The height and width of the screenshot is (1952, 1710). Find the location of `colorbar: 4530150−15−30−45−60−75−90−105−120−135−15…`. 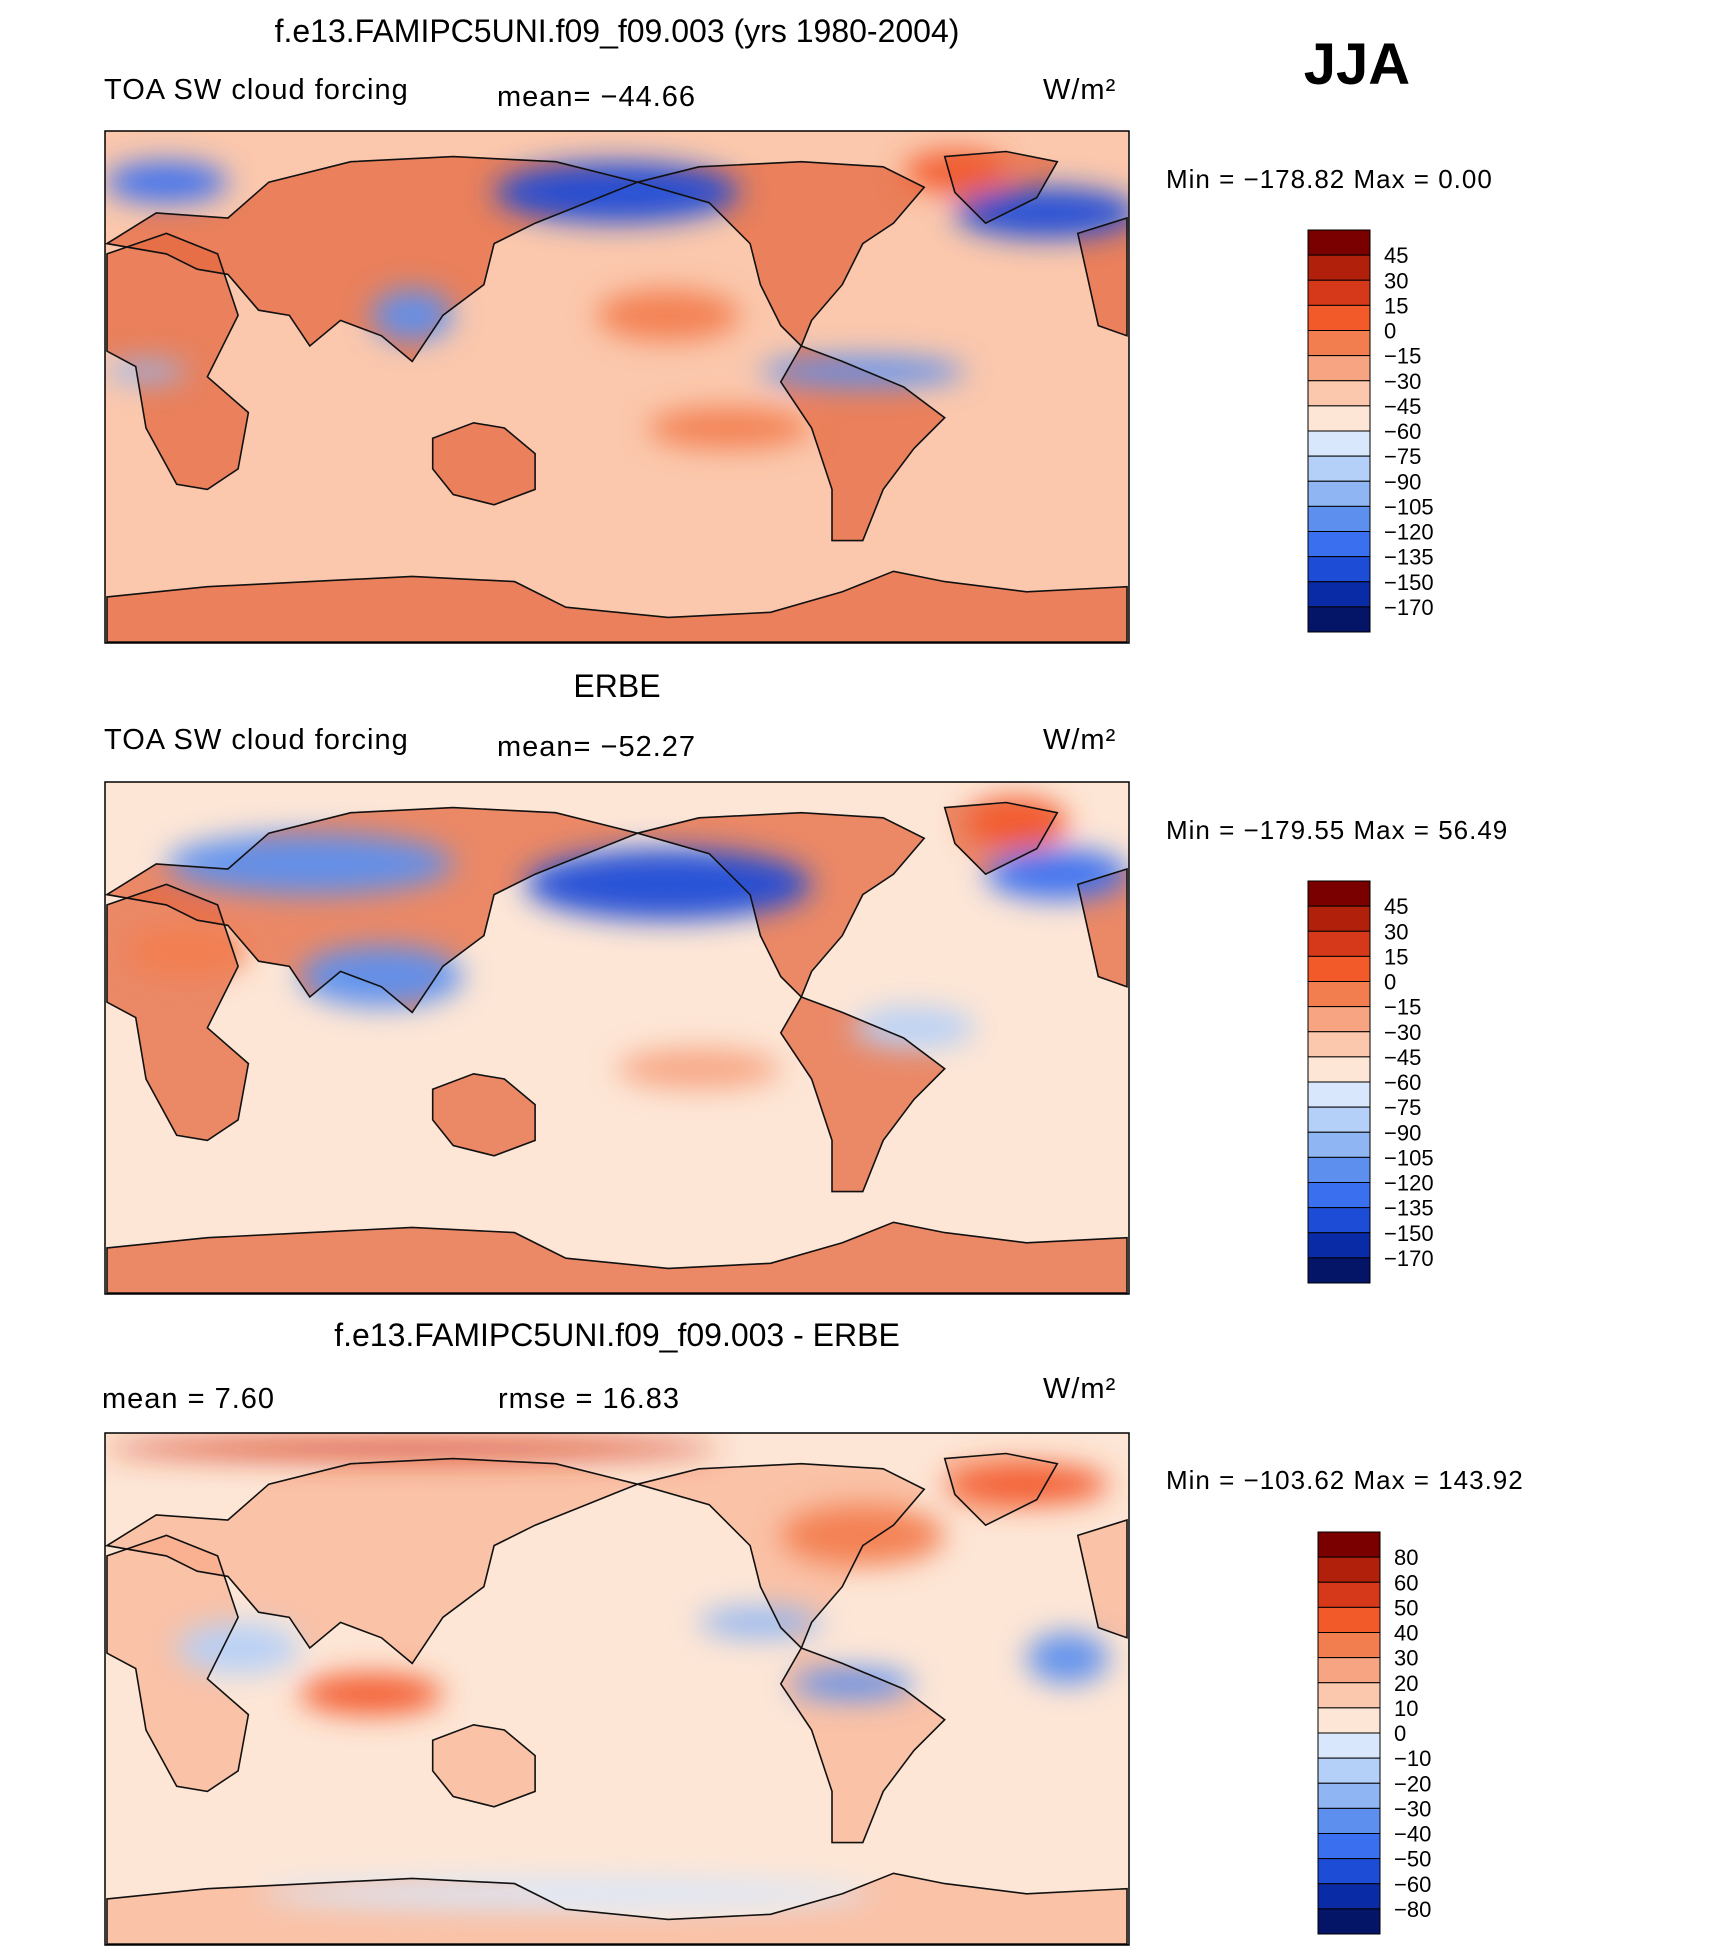

colorbar: 4530150−15−30−45−60−75−90−105−120−135−15… is located at coordinates (1370, 431).